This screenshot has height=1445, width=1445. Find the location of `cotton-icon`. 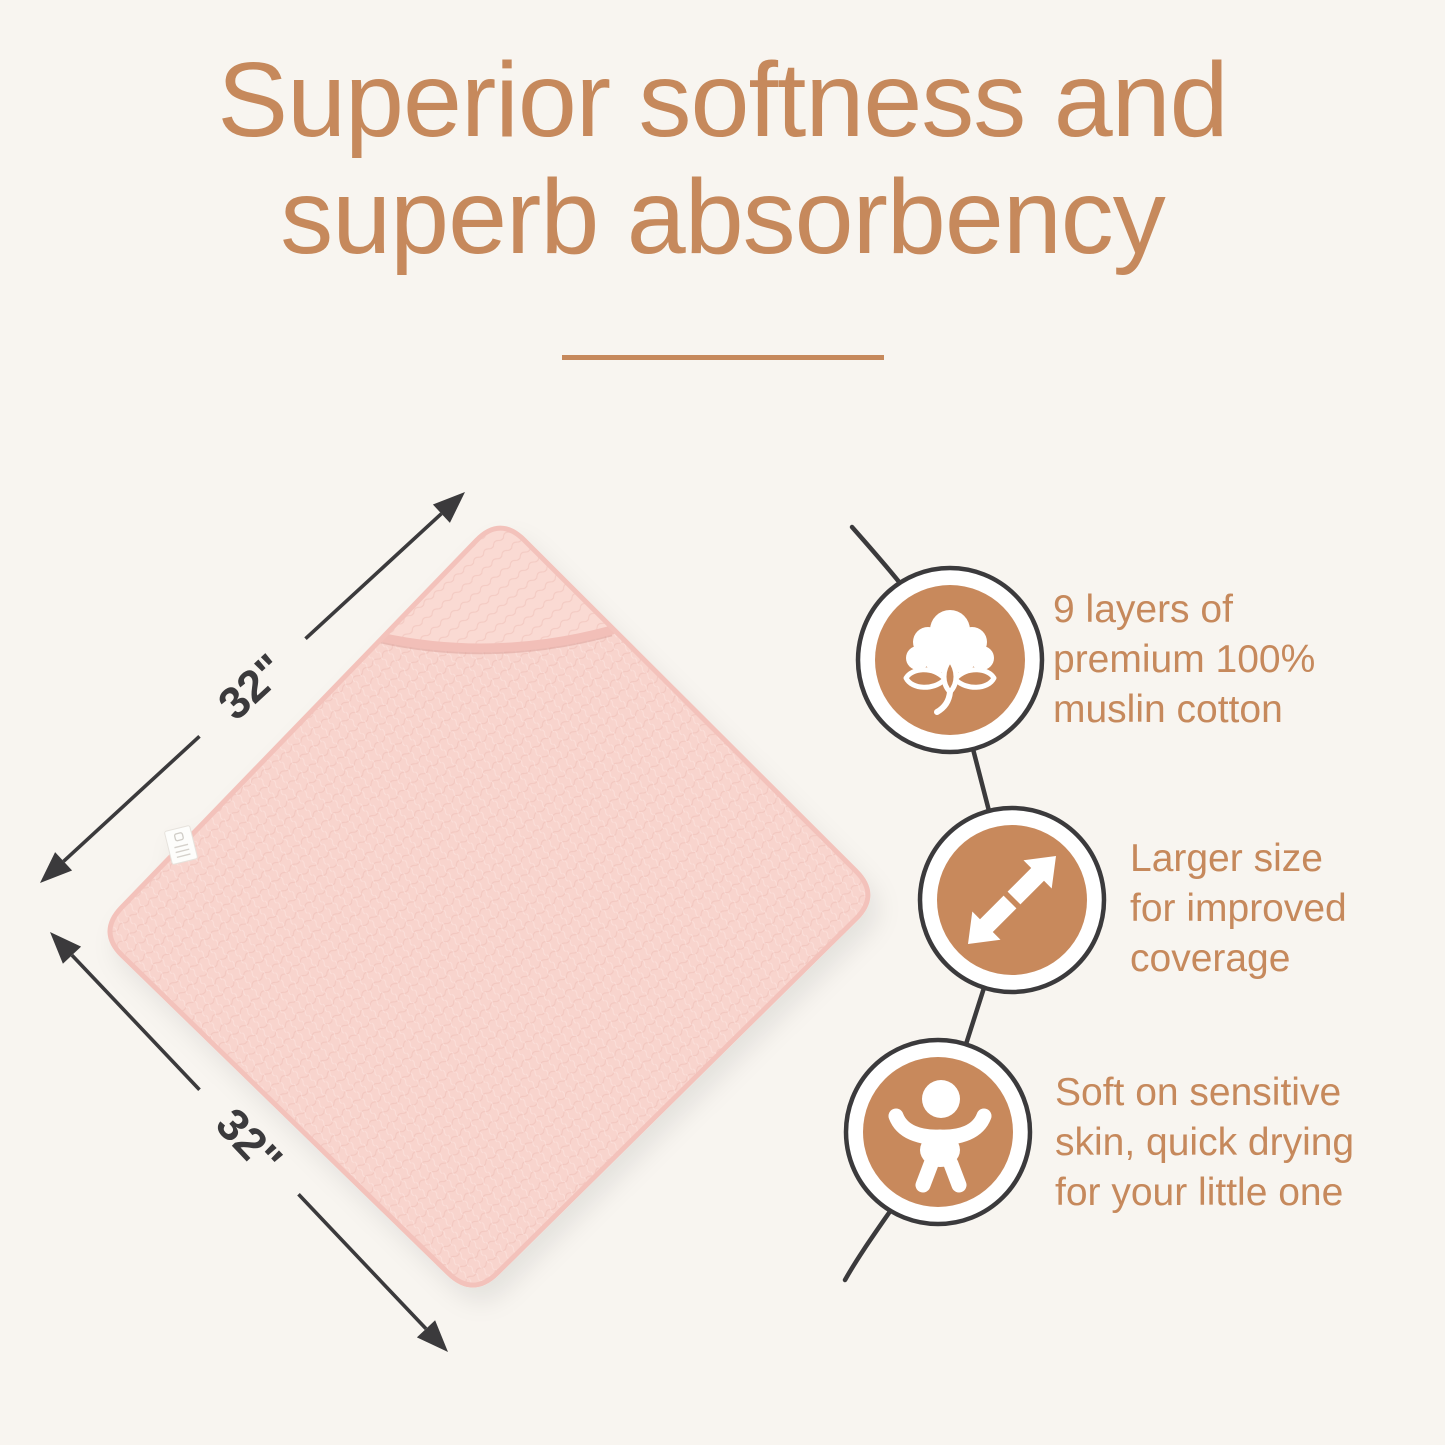

cotton-icon is located at coordinates (950, 662).